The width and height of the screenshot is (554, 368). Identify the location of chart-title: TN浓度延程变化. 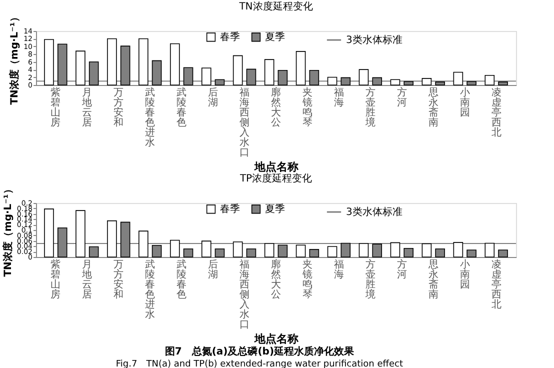
(275, 6).